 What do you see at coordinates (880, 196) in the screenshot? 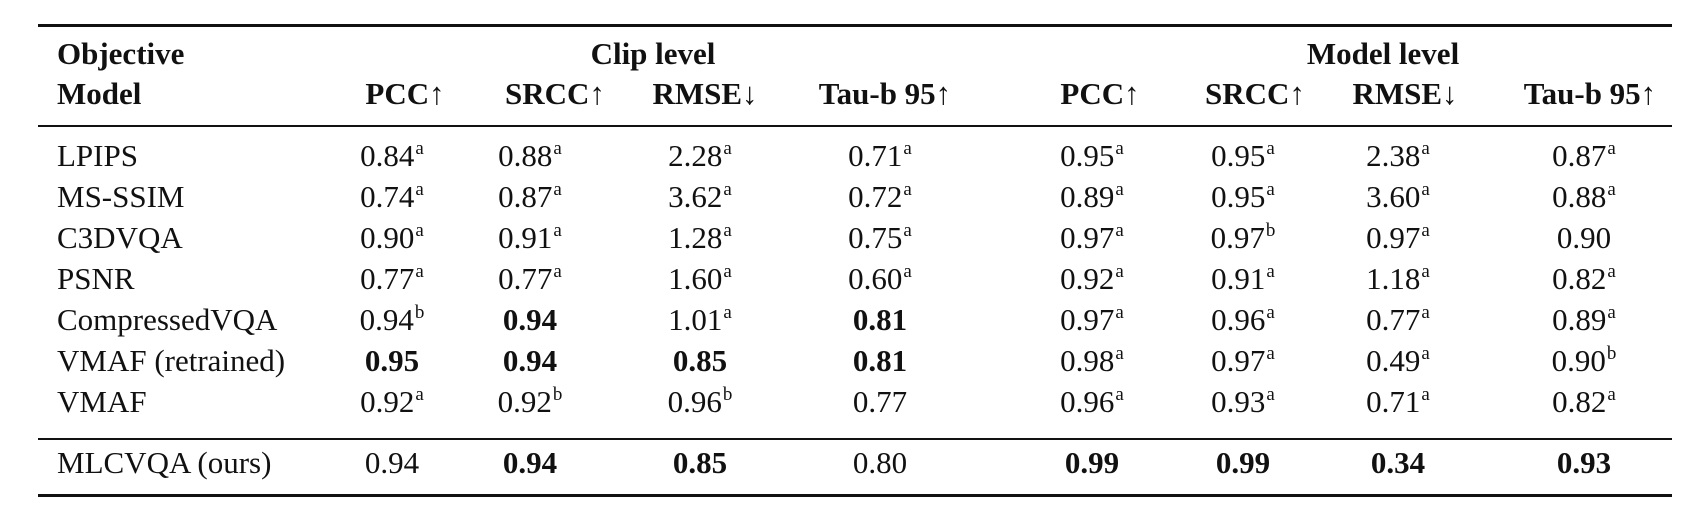
I see `value-cell: 0.72a` at bounding box center [880, 196].